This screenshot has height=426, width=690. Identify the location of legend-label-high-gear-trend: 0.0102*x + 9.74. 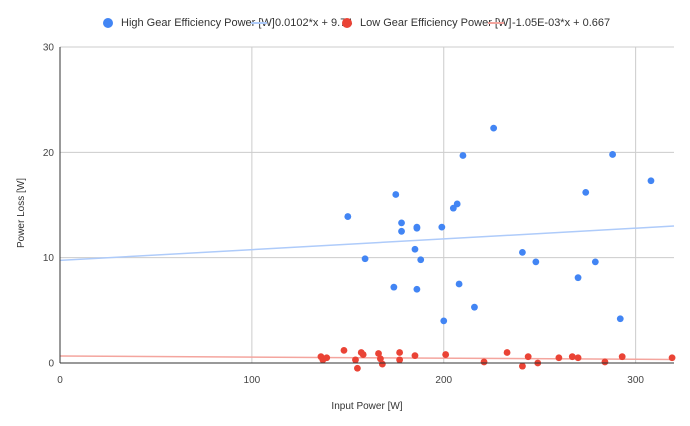
(314, 23).